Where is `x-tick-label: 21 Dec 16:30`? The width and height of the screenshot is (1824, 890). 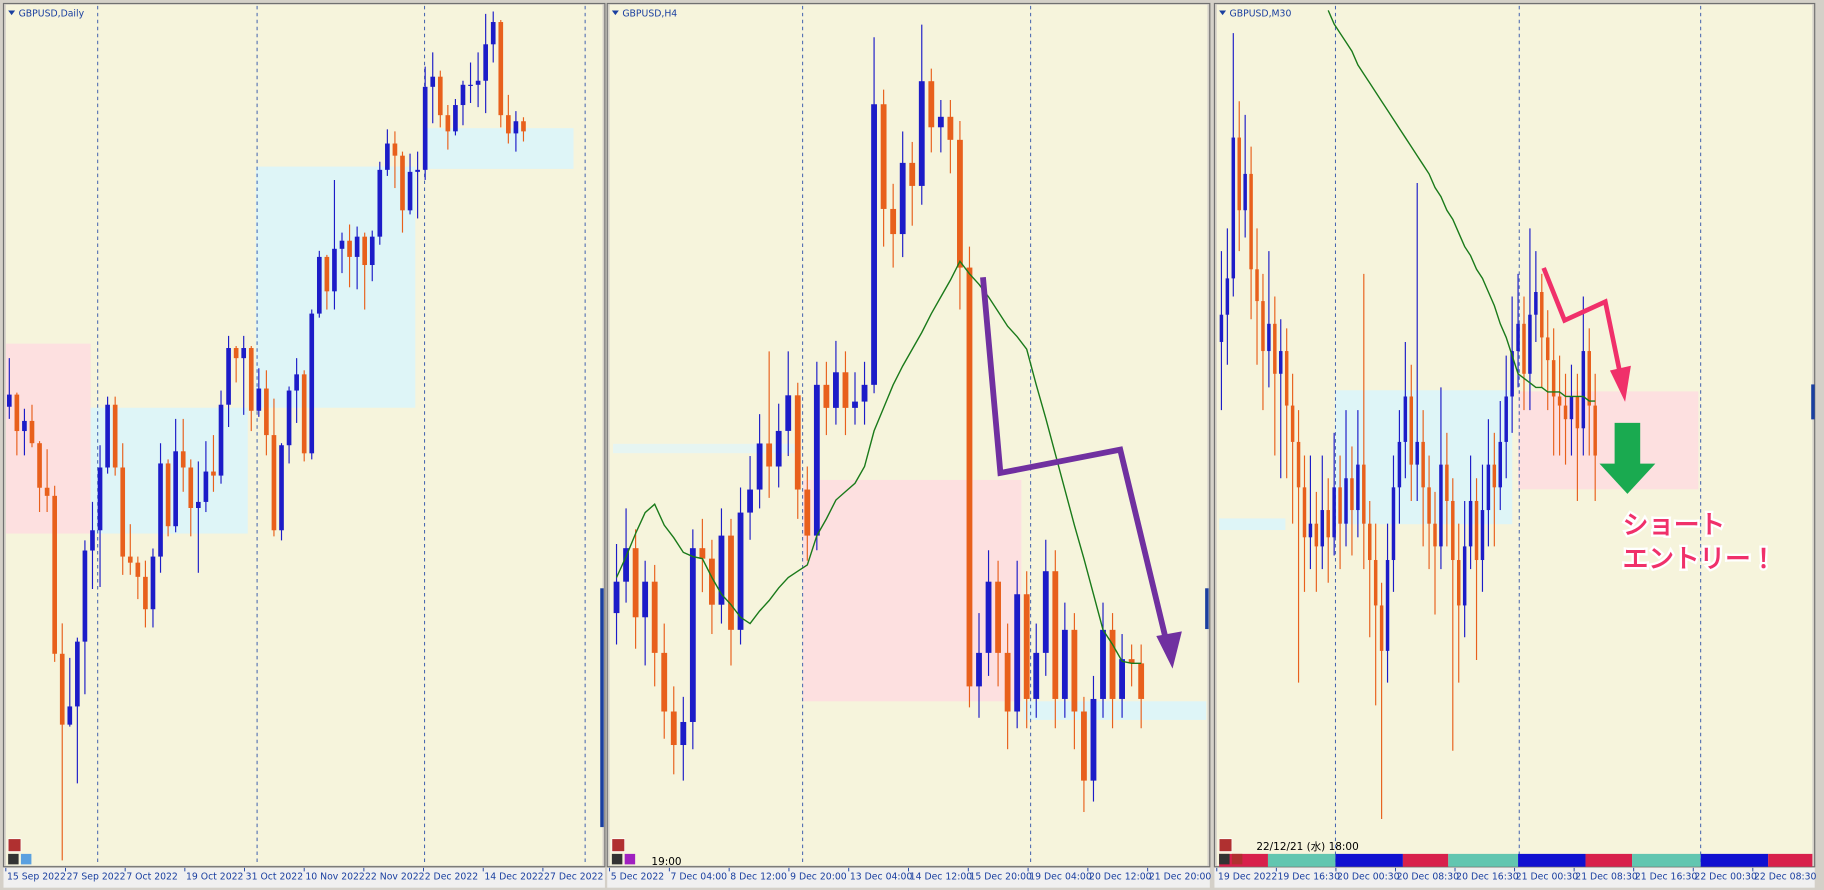
x-tick-label: 21 Dec 16:30 is located at coordinates (1666, 877).